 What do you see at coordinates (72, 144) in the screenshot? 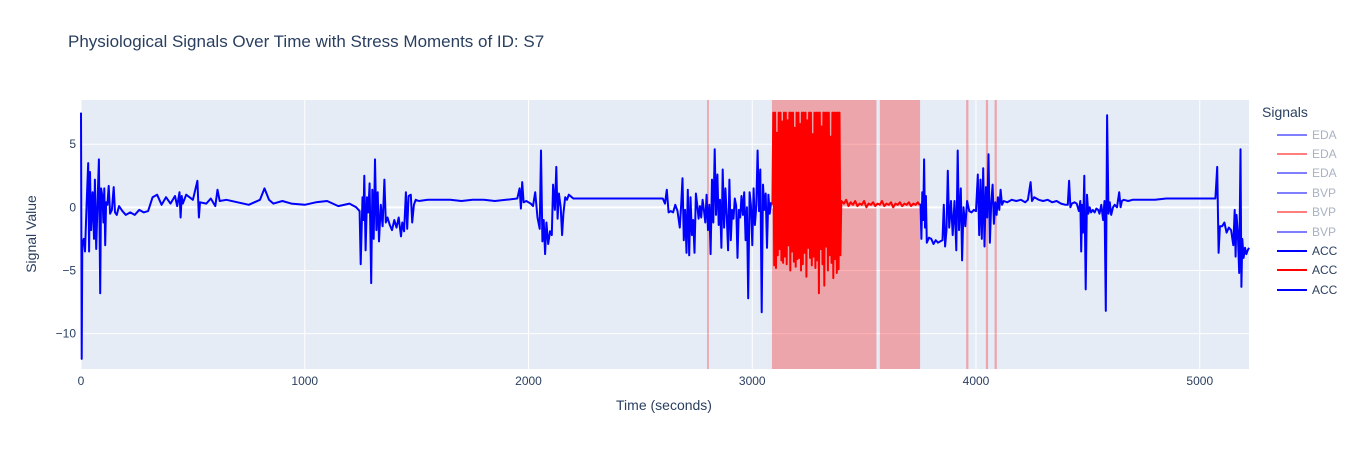
I see `y-tick-label: 5` at bounding box center [72, 144].